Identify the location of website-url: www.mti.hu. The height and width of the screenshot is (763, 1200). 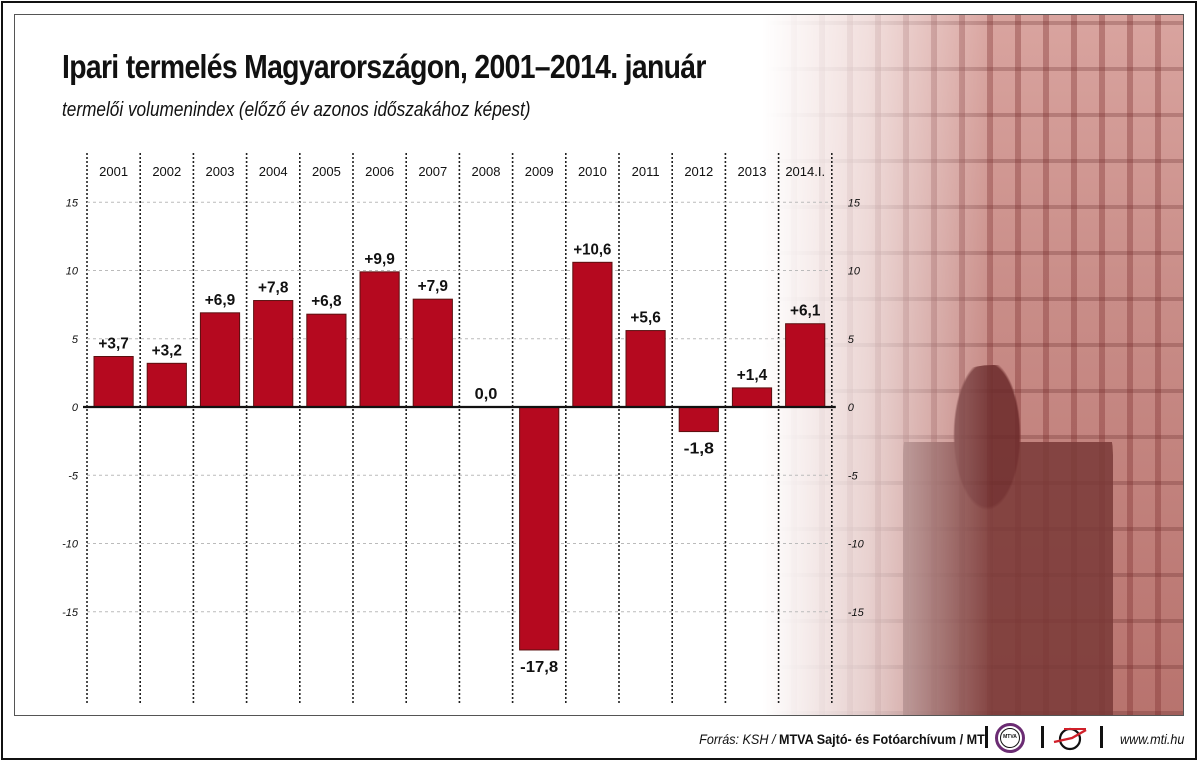
(1152, 739).